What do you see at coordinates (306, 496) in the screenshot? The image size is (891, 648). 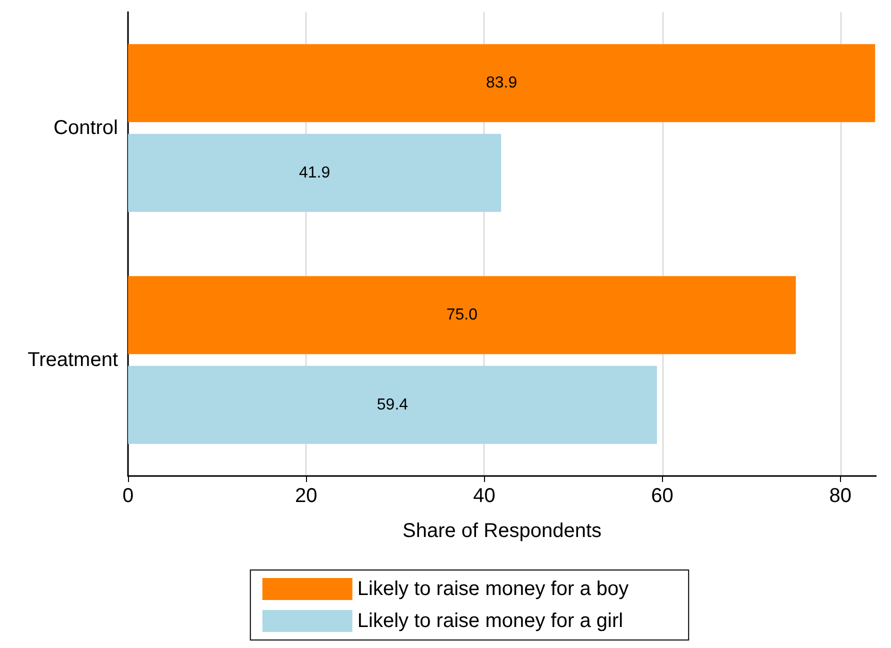 I see `x-tick-label: 20` at bounding box center [306, 496].